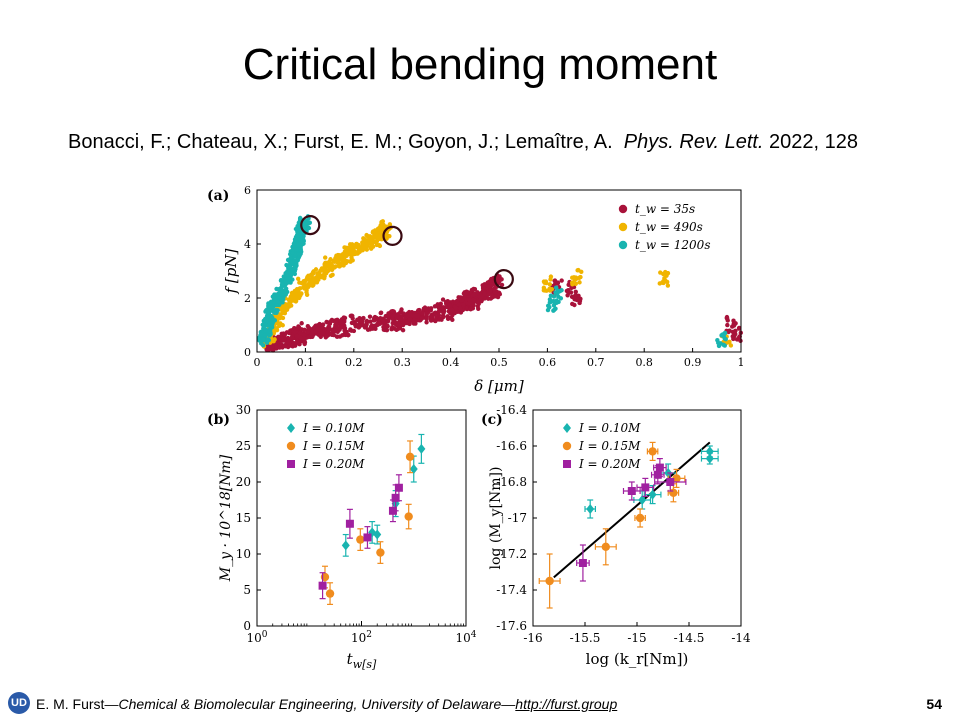 The height and width of the screenshot is (720, 960). Describe the element at coordinates (247, 244) in the screenshot. I see `y-tick-label: 4` at that location.